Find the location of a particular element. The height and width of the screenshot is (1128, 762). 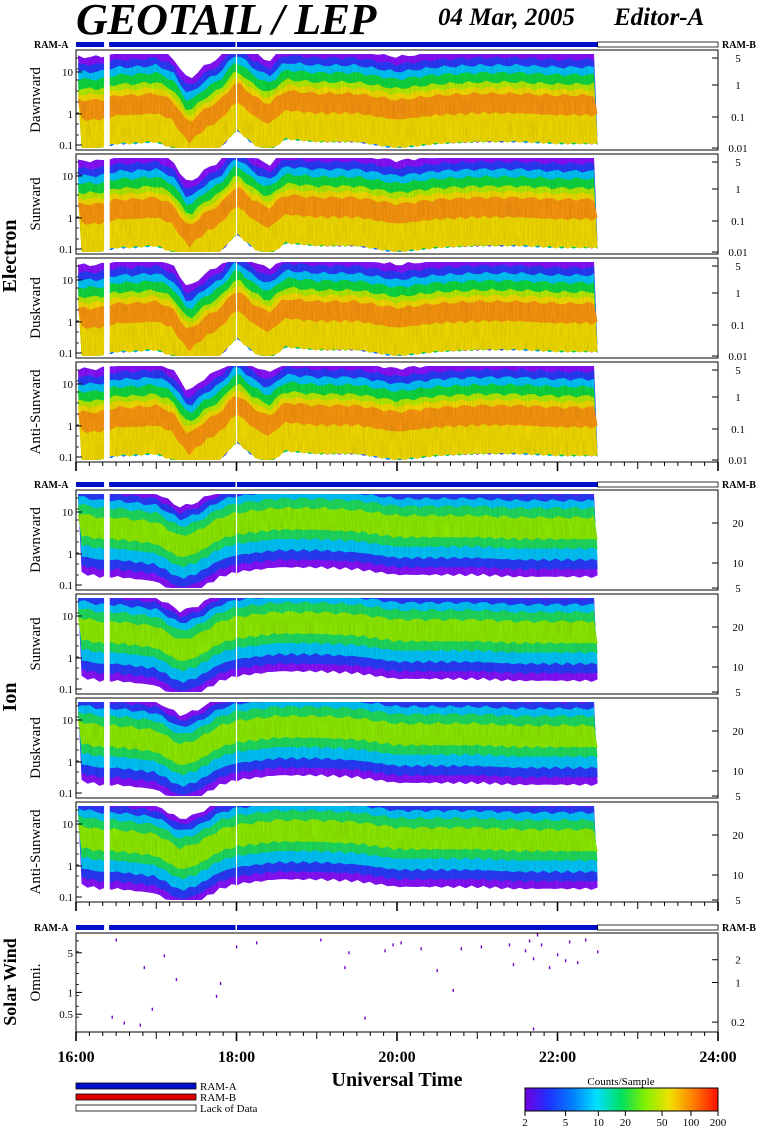

panel-label: Omni. is located at coordinates (36, 983).